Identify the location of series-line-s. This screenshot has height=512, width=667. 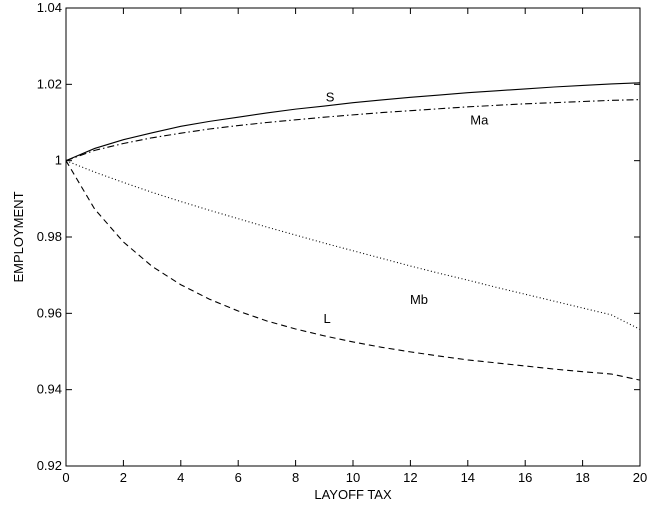
(353, 122).